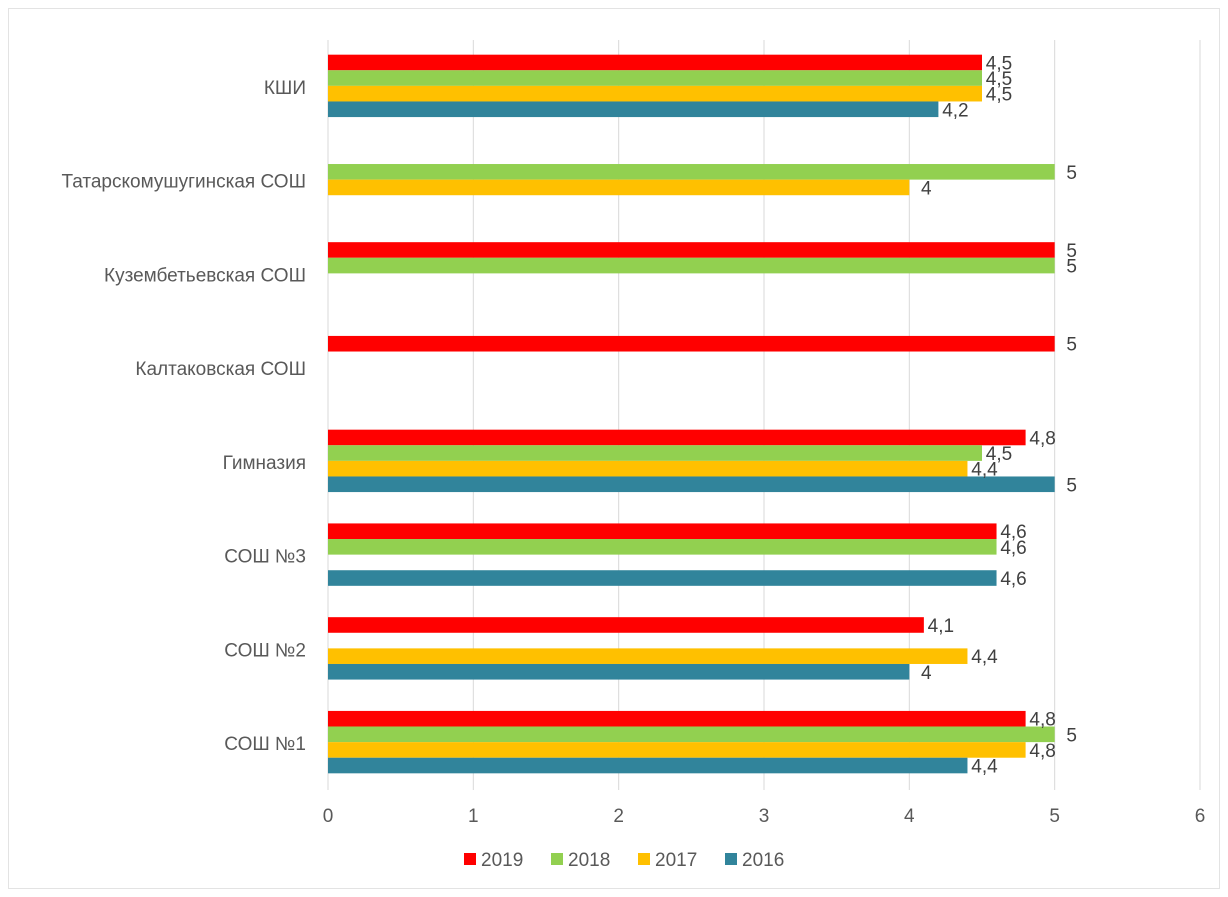 The width and height of the screenshot is (1228, 897). Describe the element at coordinates (589, 860) in the screenshot. I see `legend-label-2018: 2018` at that location.